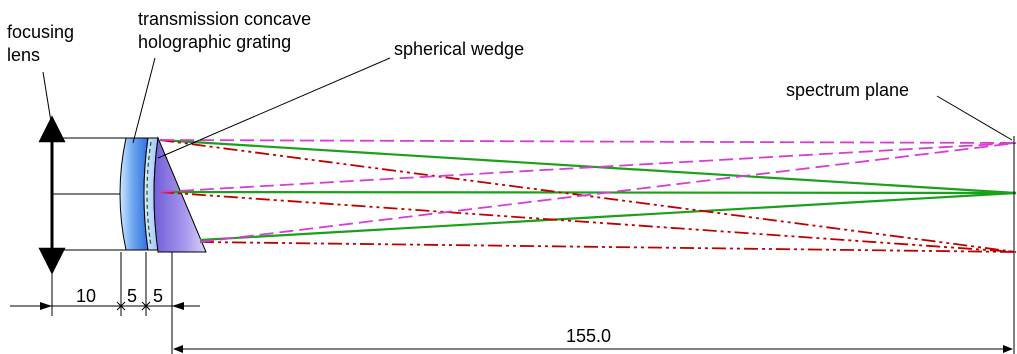 The image size is (1017, 354). I want to click on spherical-wedge, so click(180, 194).